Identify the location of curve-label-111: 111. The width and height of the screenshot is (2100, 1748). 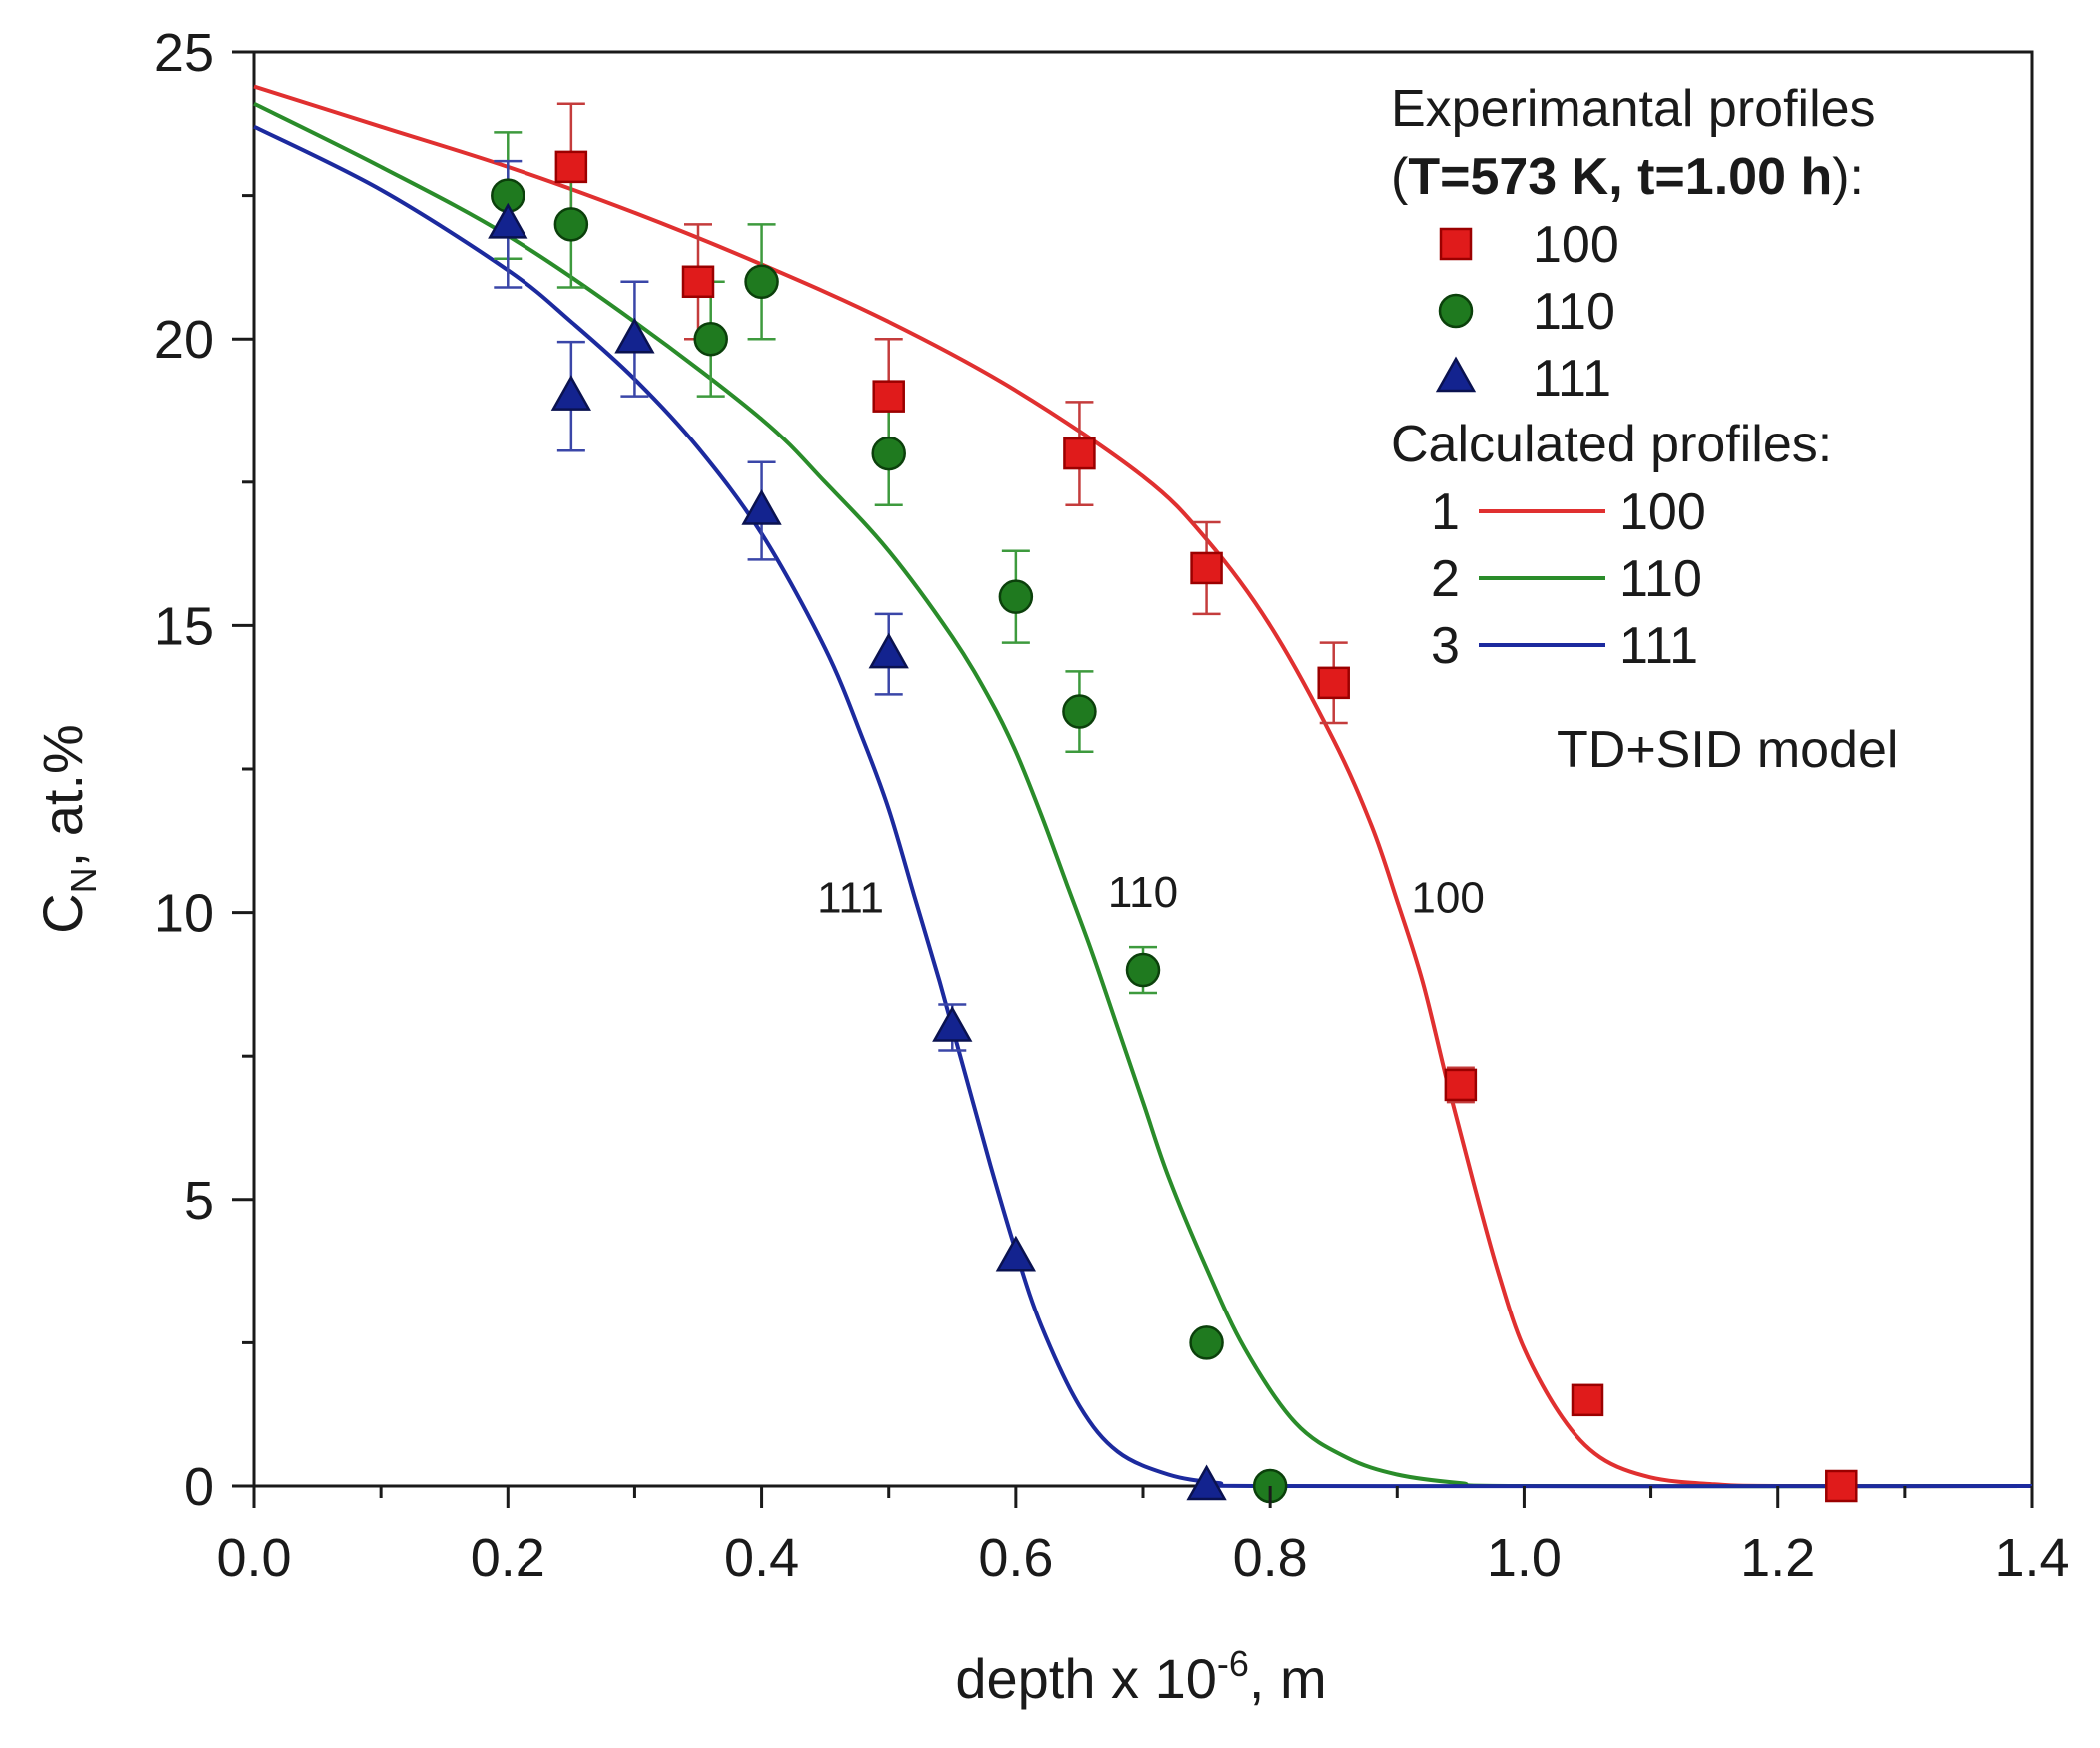
(851, 899).